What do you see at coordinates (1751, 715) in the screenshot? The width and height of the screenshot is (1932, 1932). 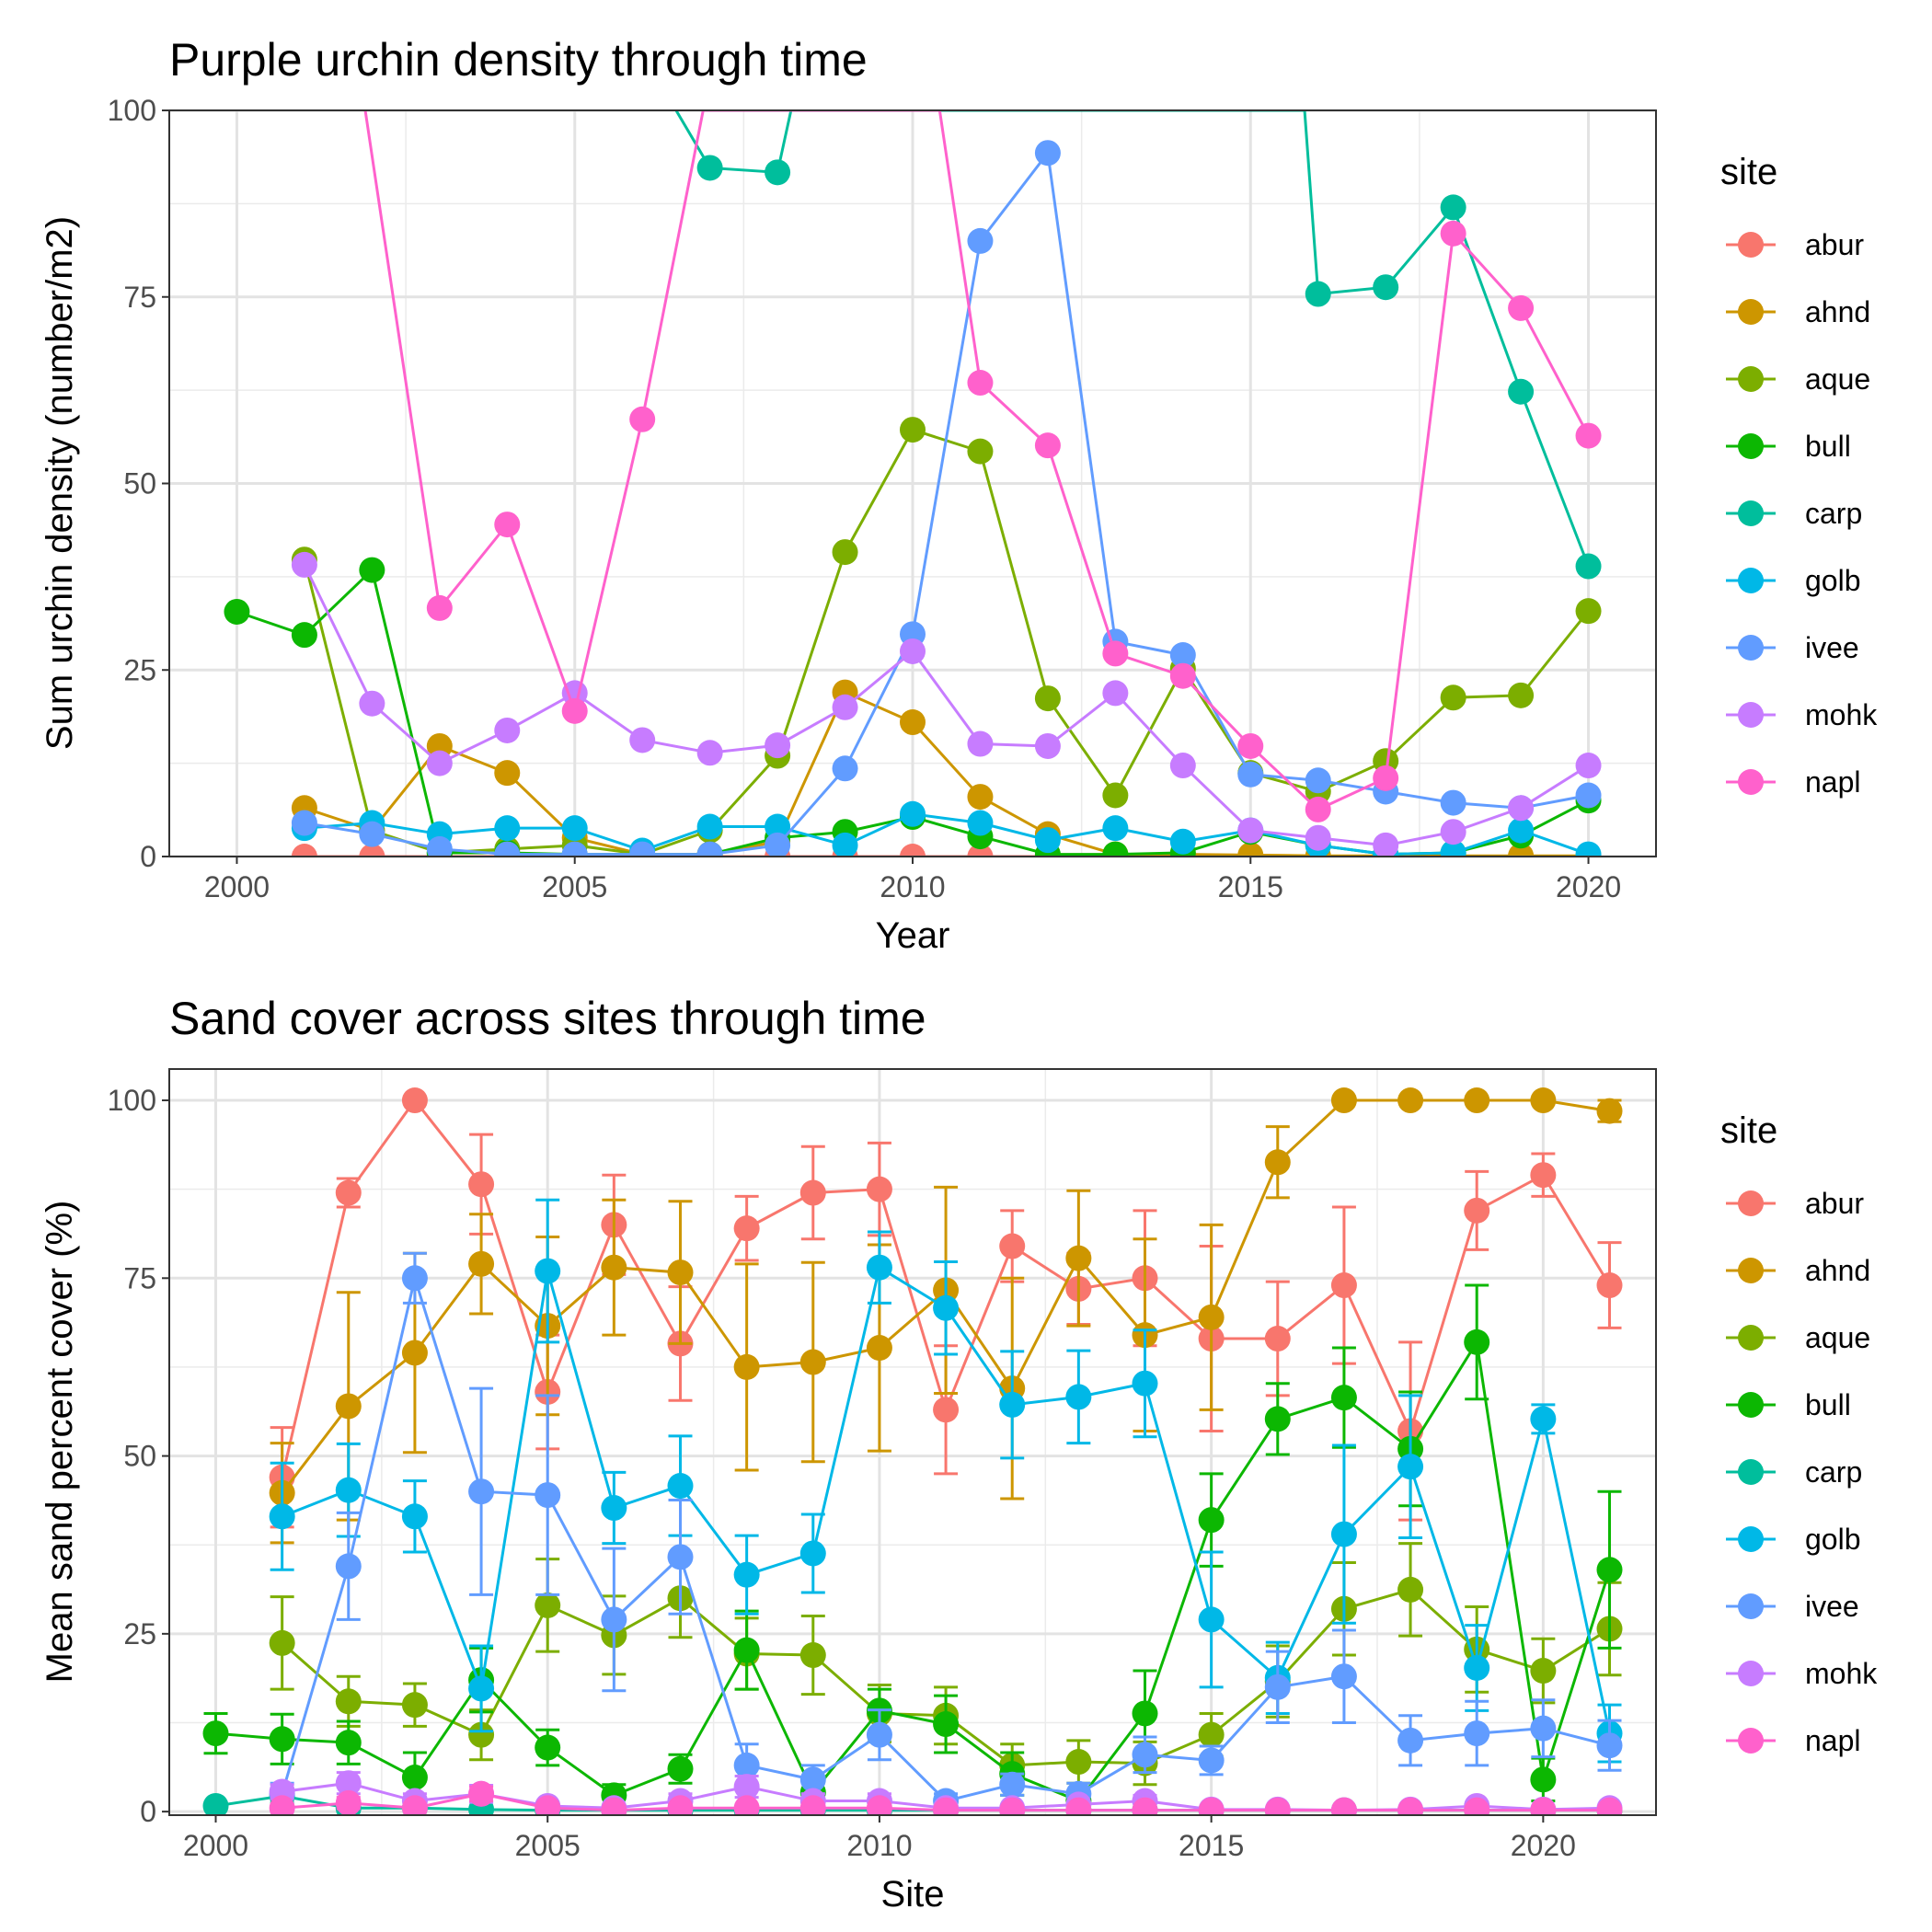 I see `legend-key-mohk` at bounding box center [1751, 715].